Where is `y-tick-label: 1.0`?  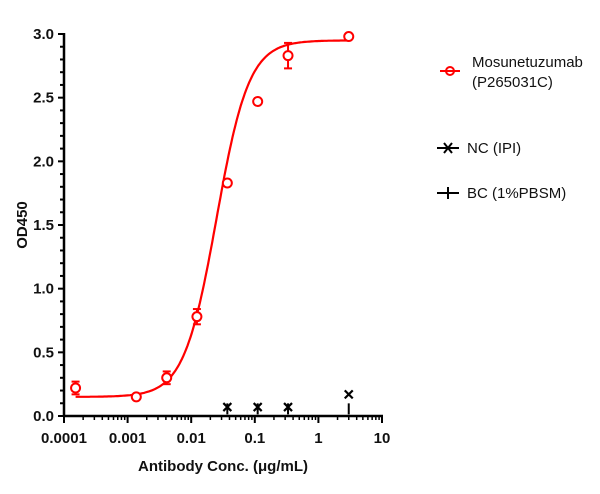
y-tick-label: 1.0 is located at coordinates (43, 289).